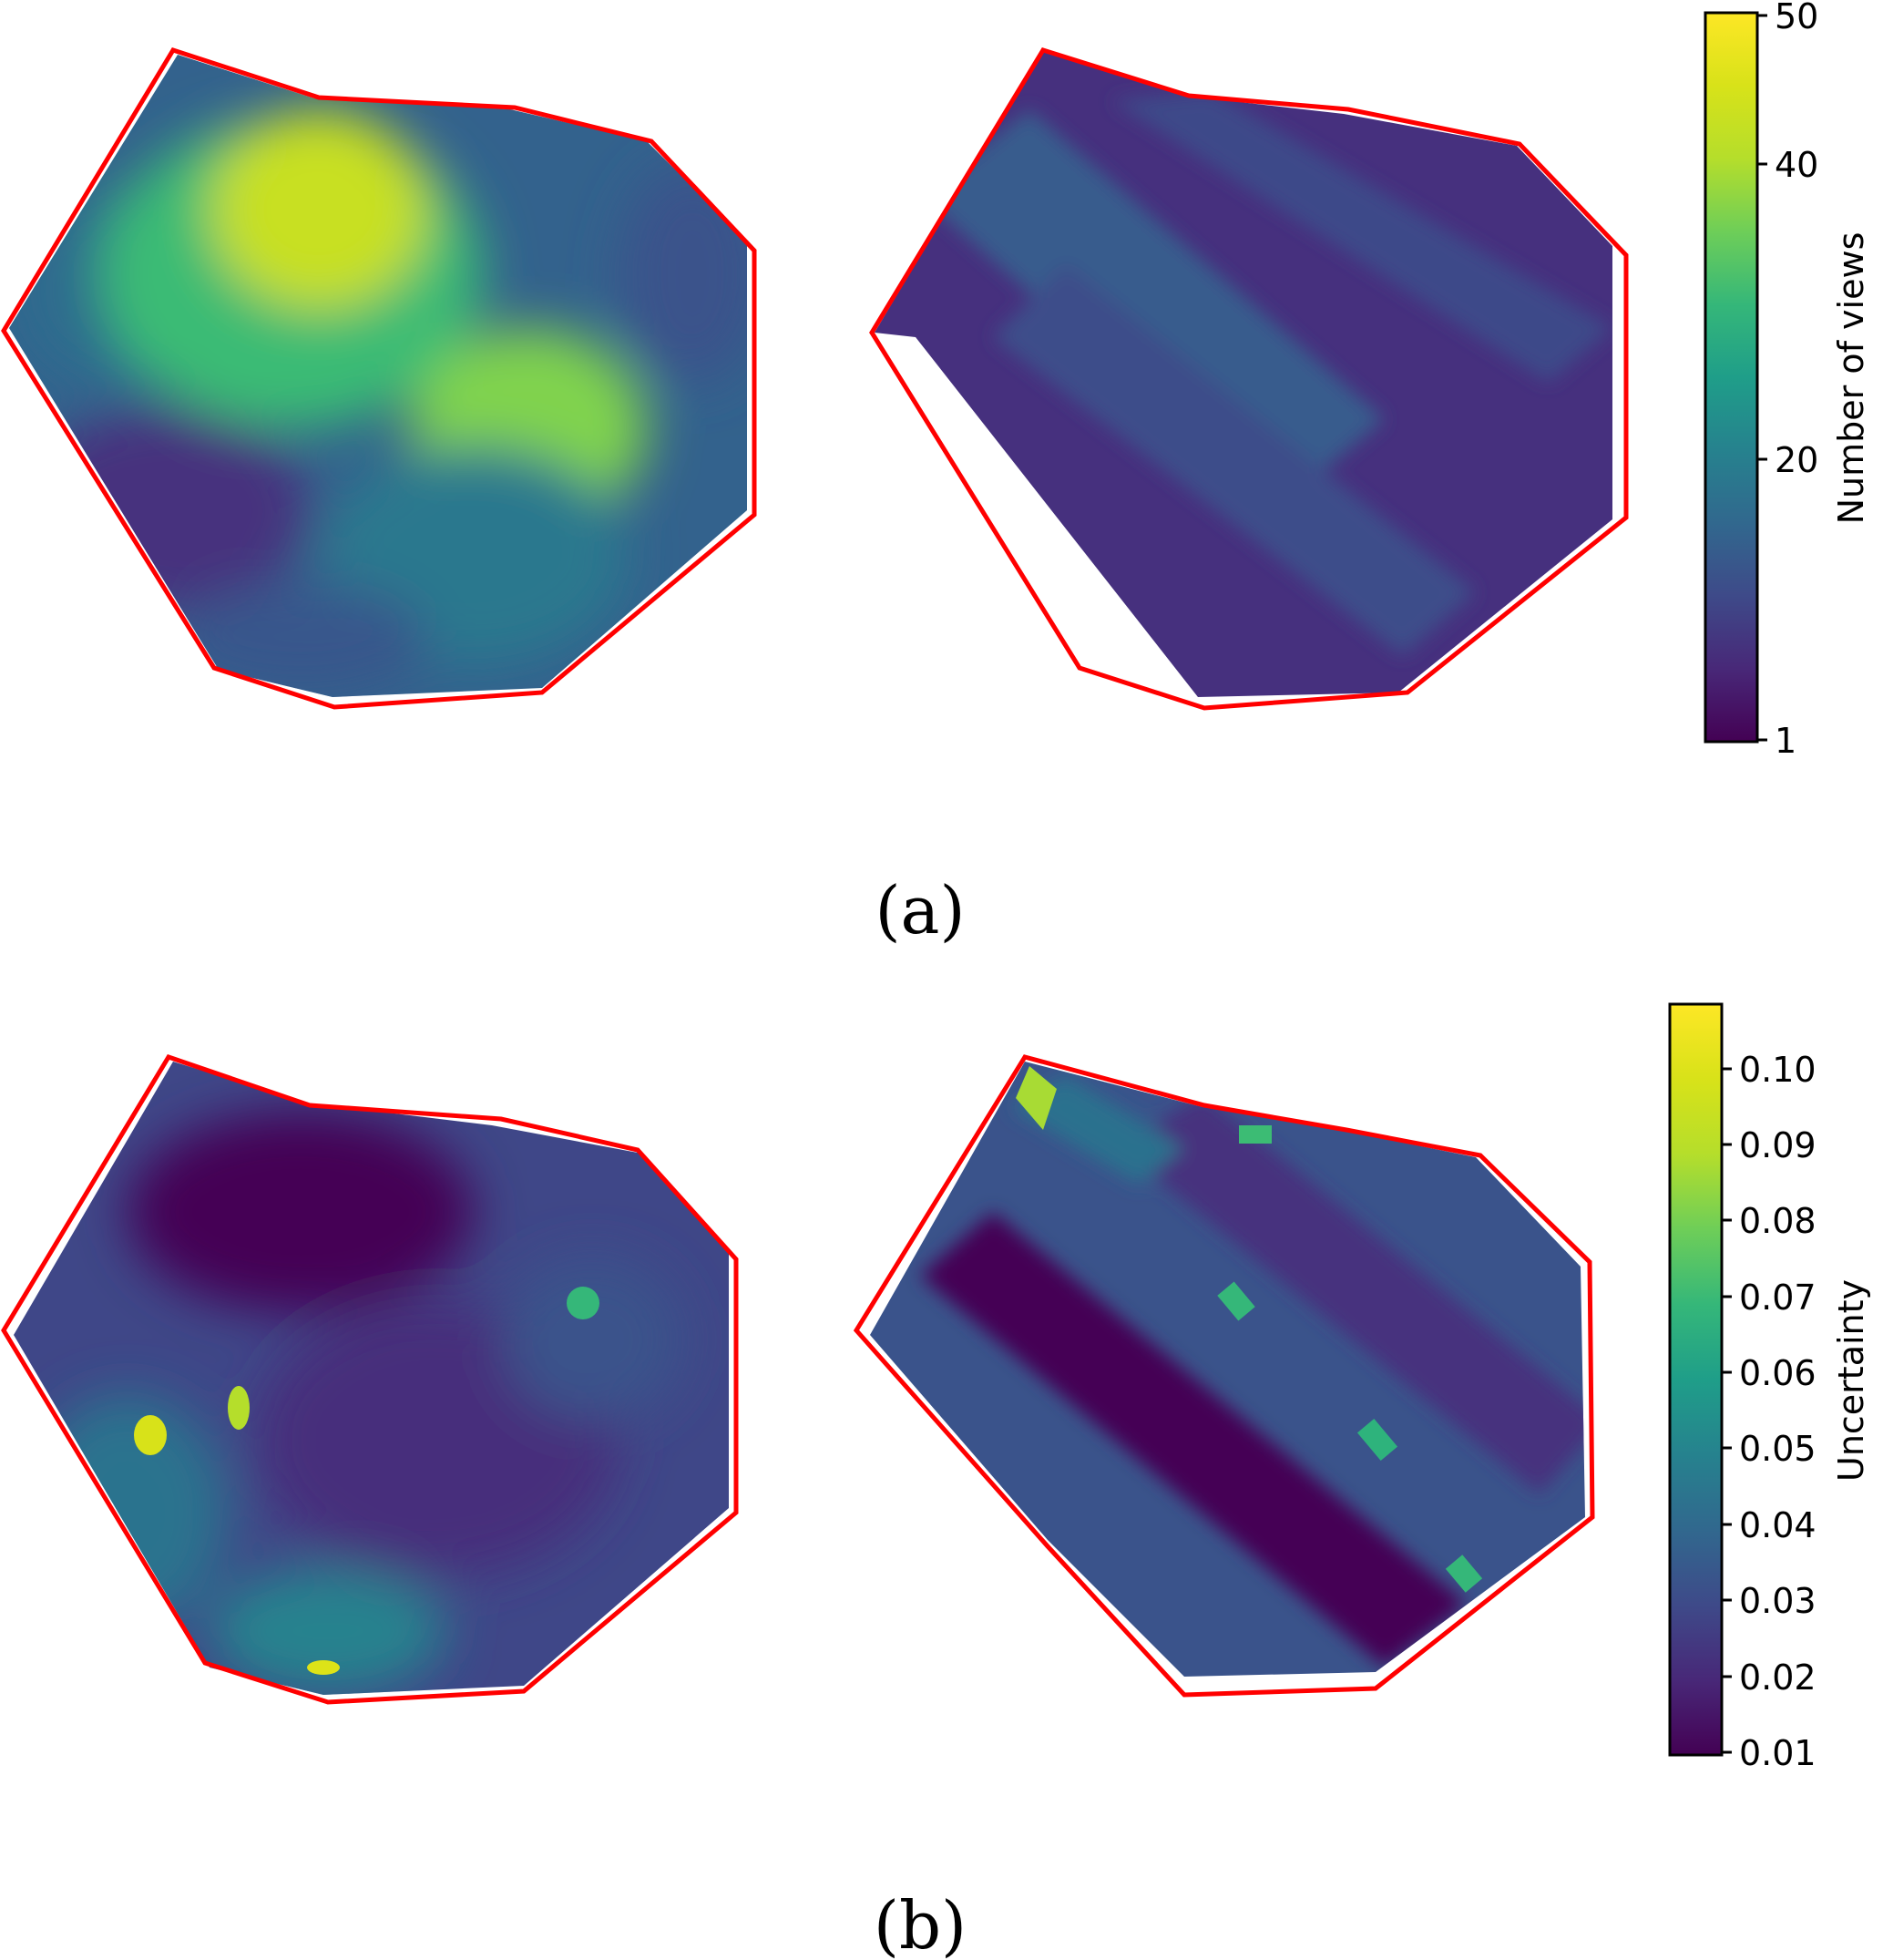 This screenshot has width=1883, height=1960. What do you see at coordinates (1777, 1298) in the screenshot?
I see `colorbar-b-tick-0.07: 0.07` at bounding box center [1777, 1298].